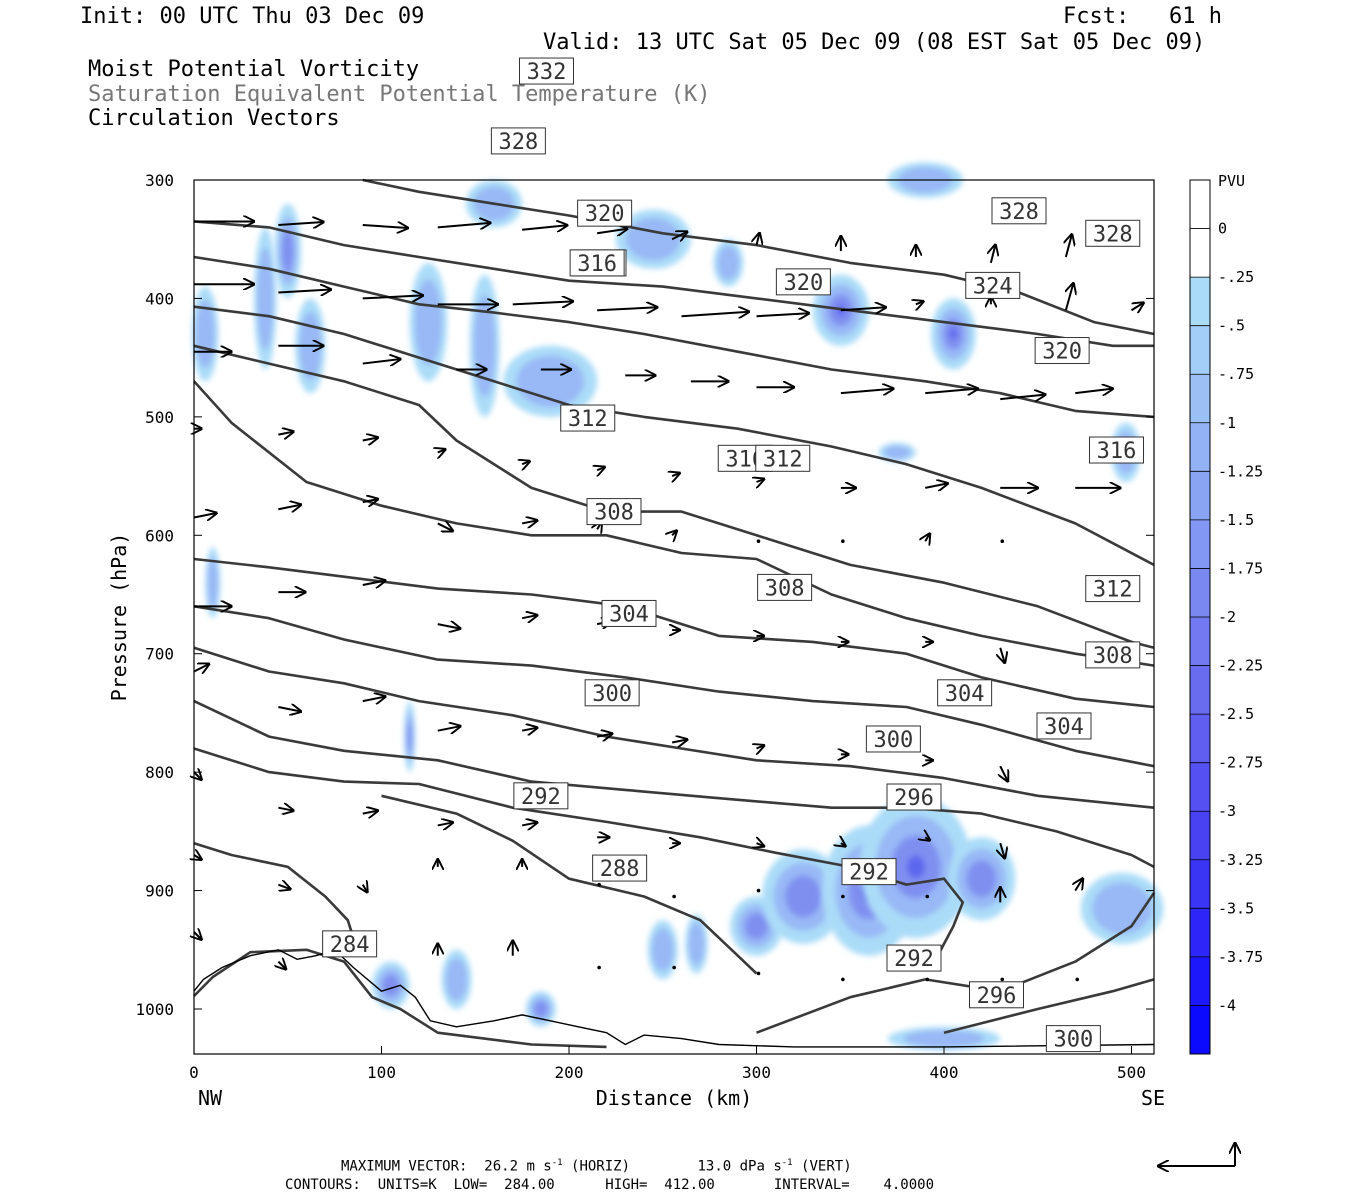  What do you see at coordinates (159, 180) in the screenshot?
I see `y-tick-label: 300` at bounding box center [159, 180].